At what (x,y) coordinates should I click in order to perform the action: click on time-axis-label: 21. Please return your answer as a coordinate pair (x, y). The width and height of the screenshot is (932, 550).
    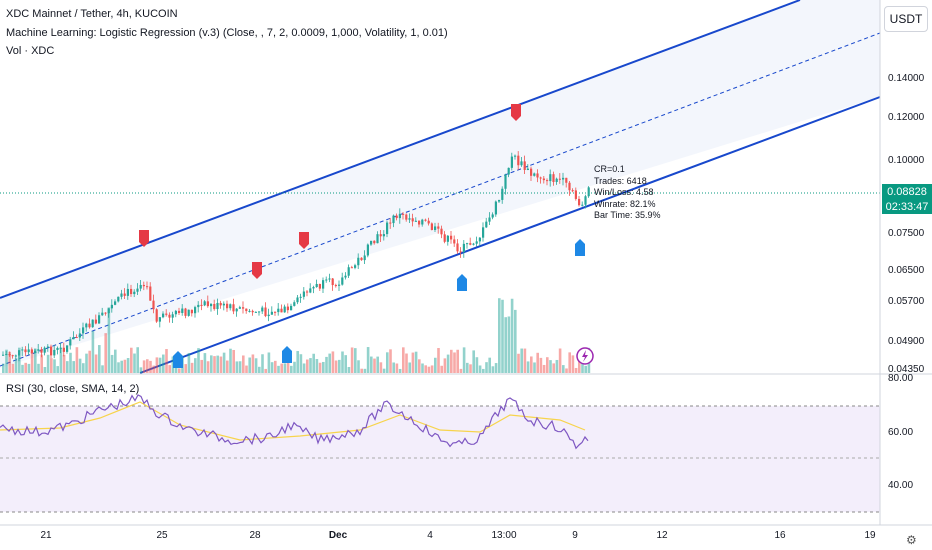
    Looking at the image, I should click on (46, 535).